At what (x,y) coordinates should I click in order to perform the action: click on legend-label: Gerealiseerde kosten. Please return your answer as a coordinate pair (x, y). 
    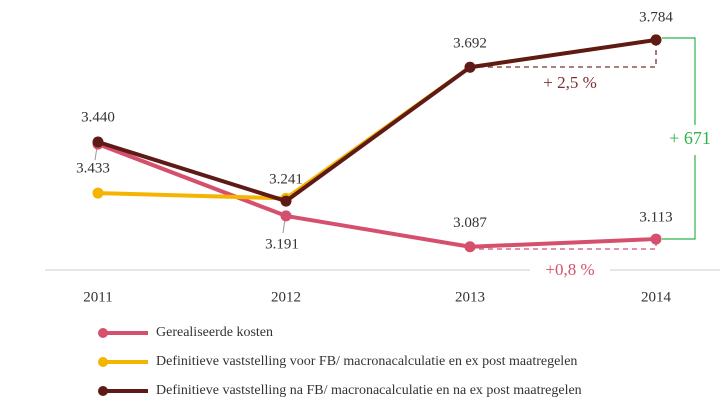
    Looking at the image, I should click on (214, 332).